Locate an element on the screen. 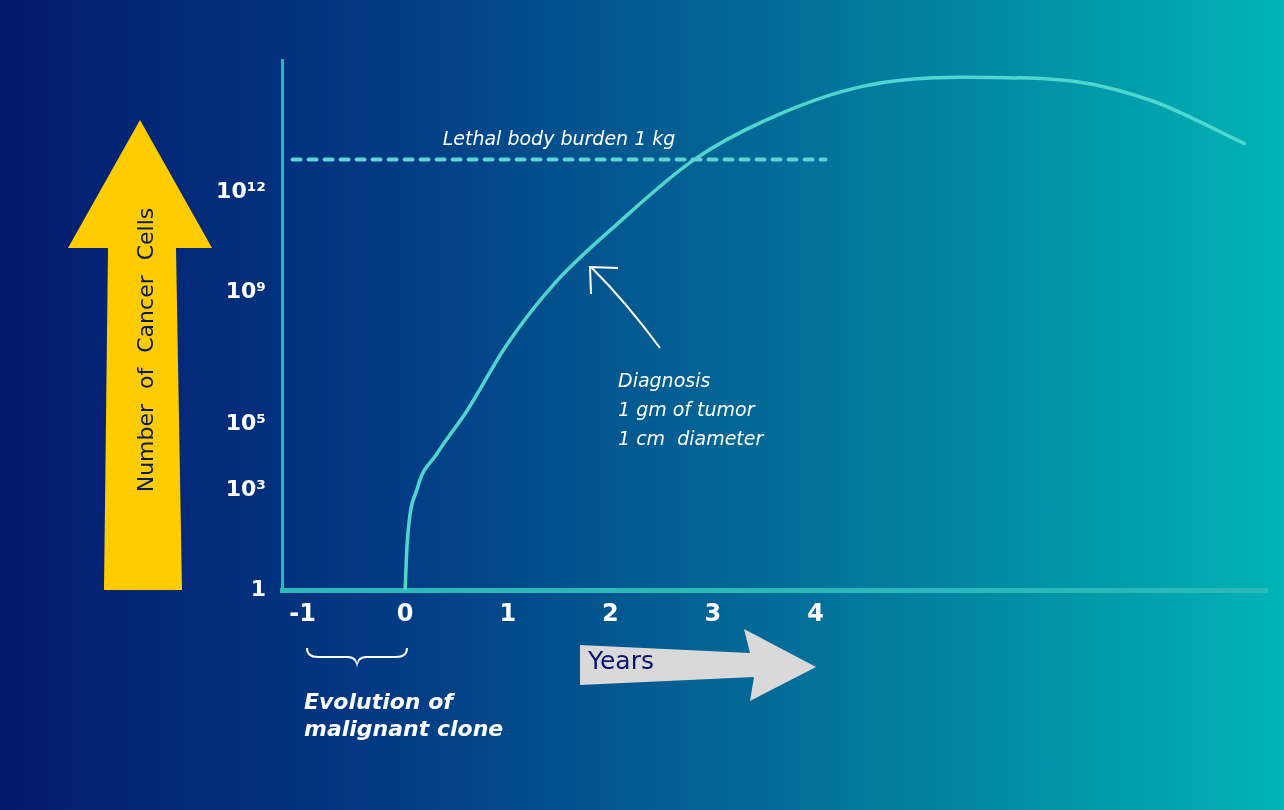  x-tick-label: 0 is located at coordinates (405, 612).